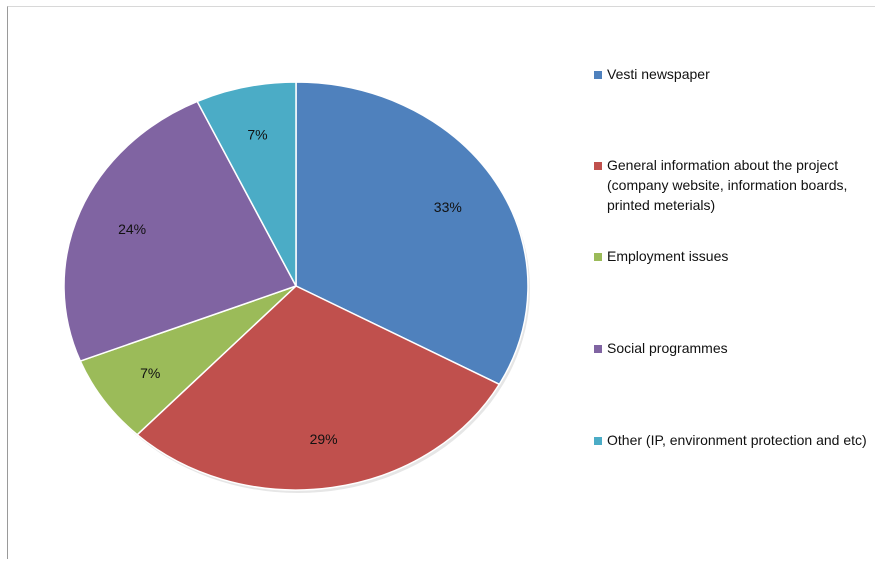  I want to click on pie-slice-vesti-newspaper, so click(412, 233).